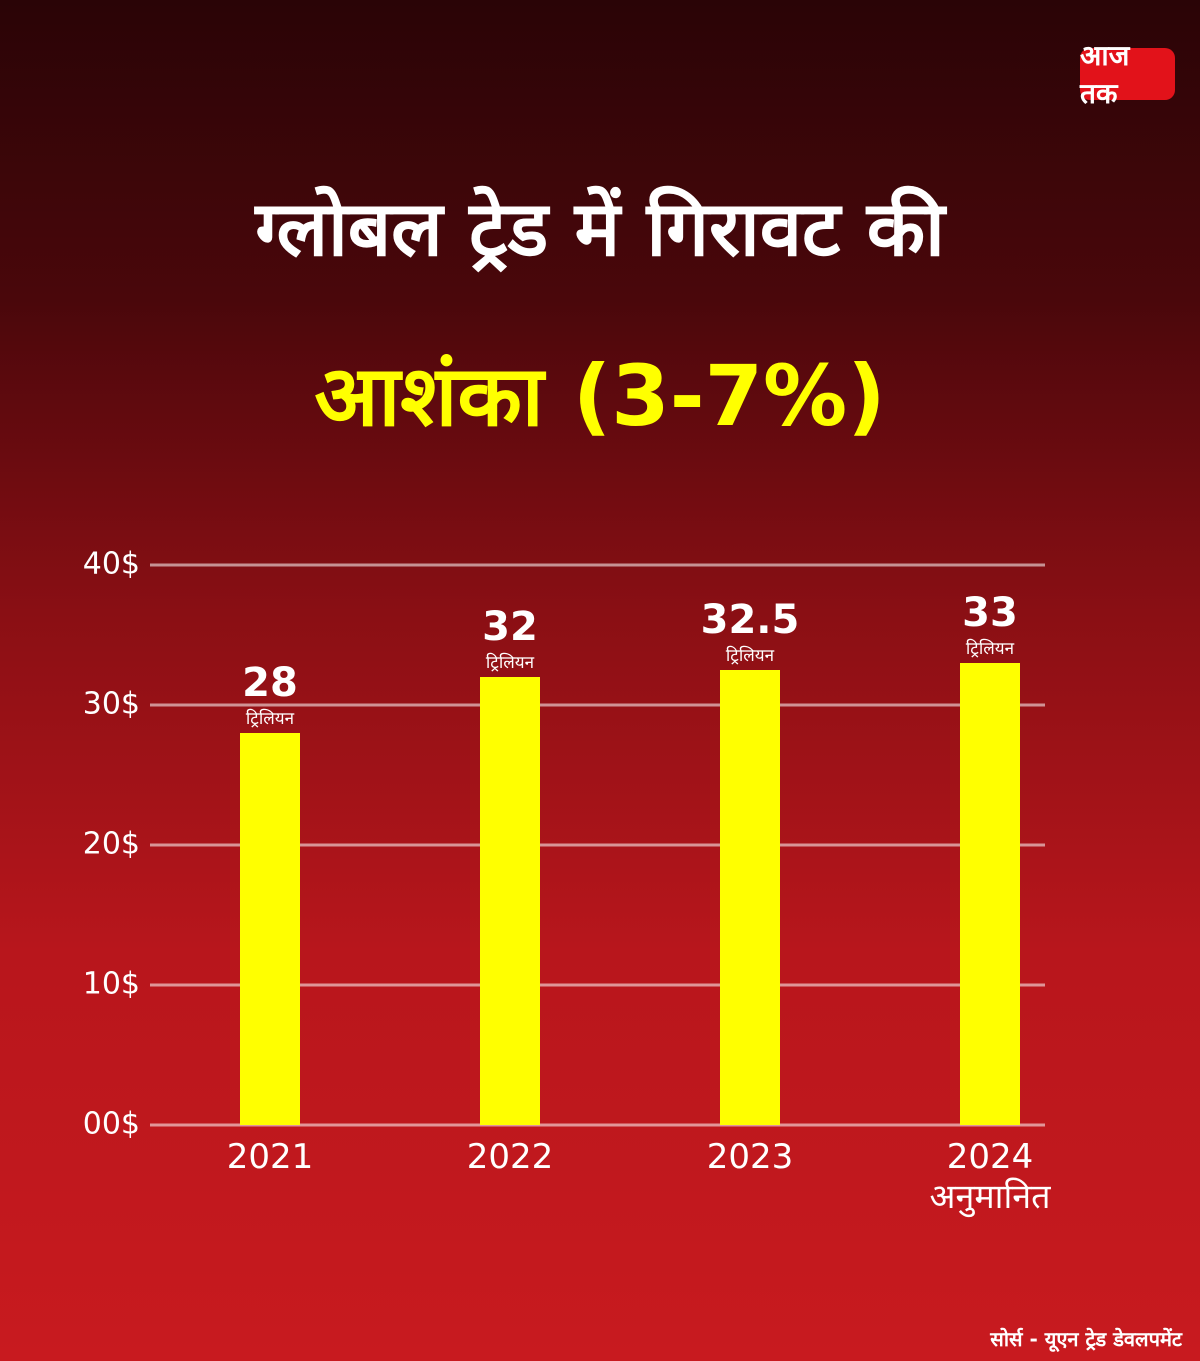  What do you see at coordinates (111, 844) in the screenshot?
I see `y-tick-label: 20$` at bounding box center [111, 844].